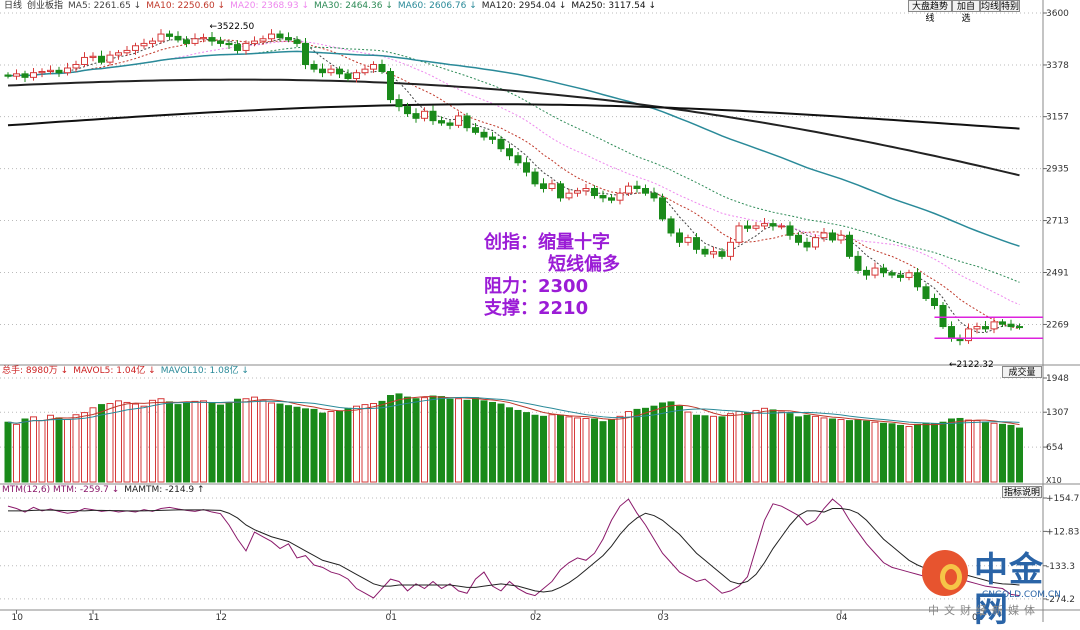 The image size is (1080, 630). Describe the element at coordinates (391, 617) in the screenshot. I see `x-tick-label: 01` at that location.